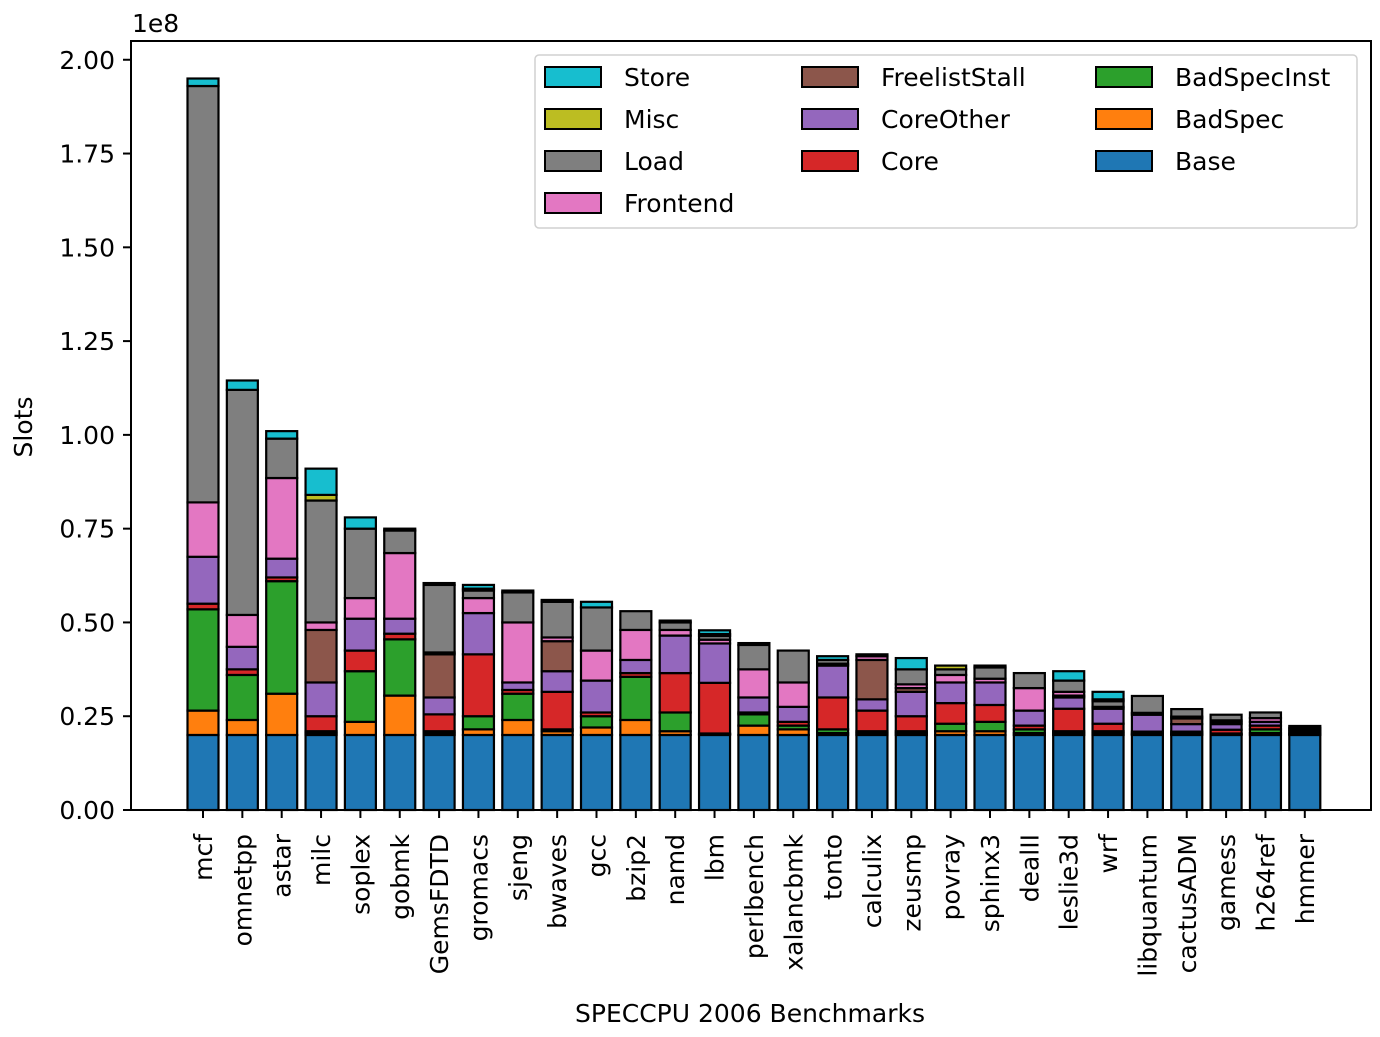 The width and height of the screenshot is (1380, 1037). Describe the element at coordinates (636, 868) in the screenshot. I see `x-tick-label-bzip2: bzip2` at that location.